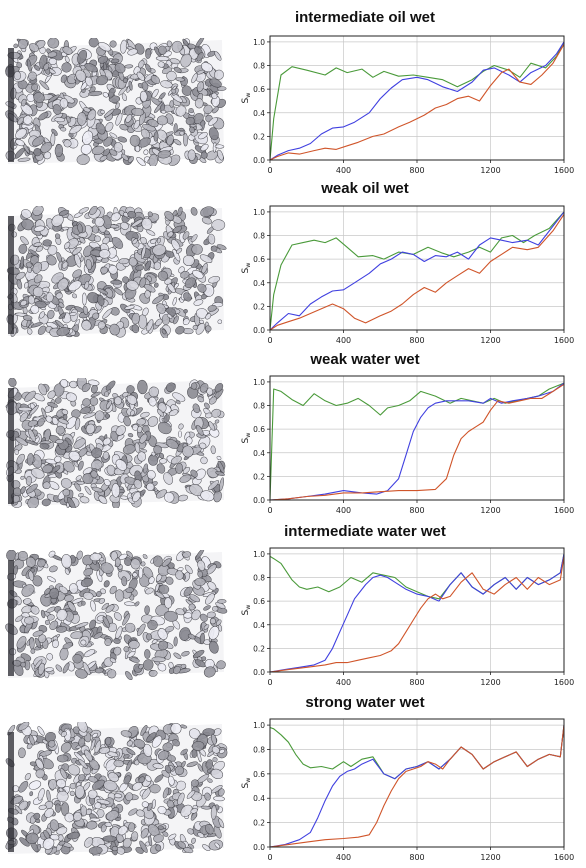  I want to click on panel-title: intermediate water wet, so click(365, 531).